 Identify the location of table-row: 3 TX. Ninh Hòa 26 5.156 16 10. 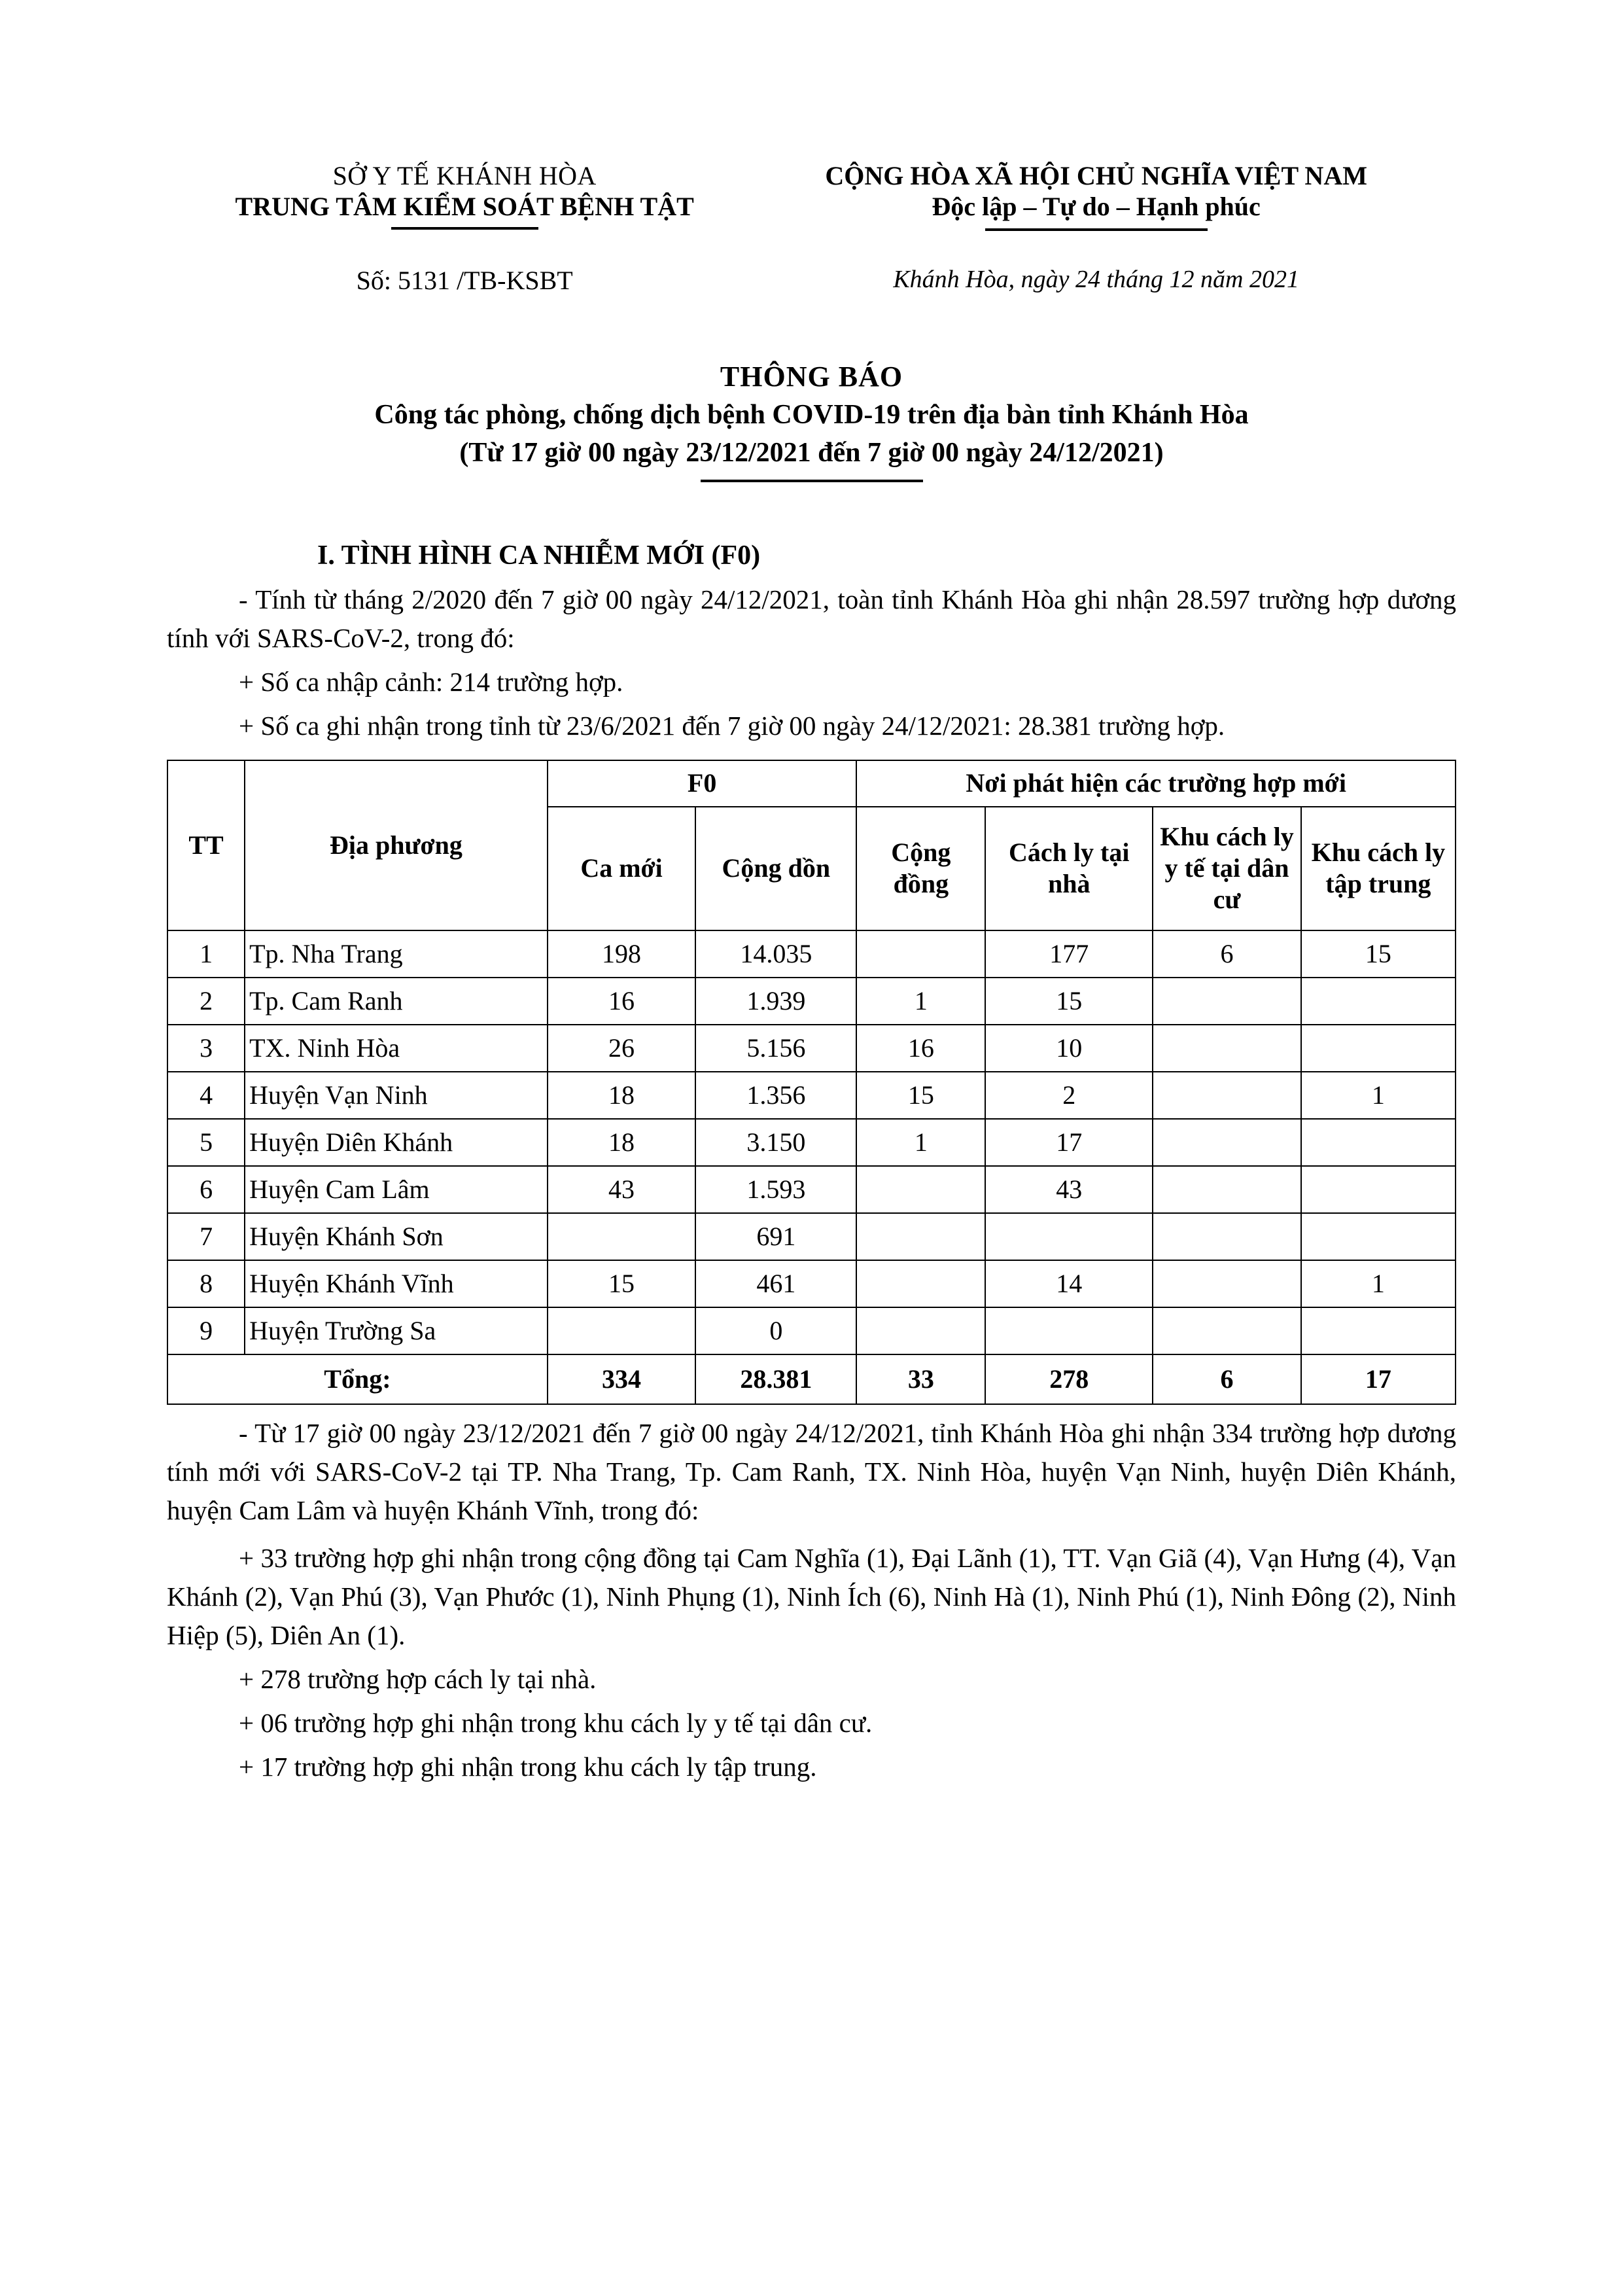
(812, 1048).